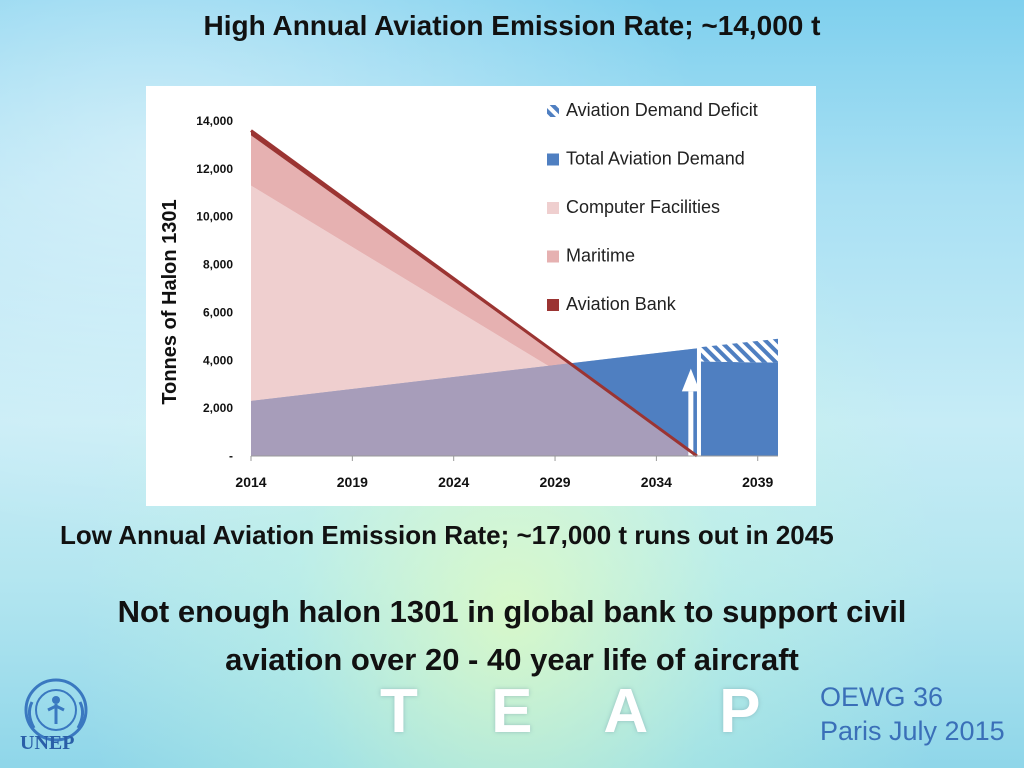 Image resolution: width=1024 pixels, height=768 pixels. What do you see at coordinates (218, 408) in the screenshot?
I see `y-tick-label: 2,000` at bounding box center [218, 408].